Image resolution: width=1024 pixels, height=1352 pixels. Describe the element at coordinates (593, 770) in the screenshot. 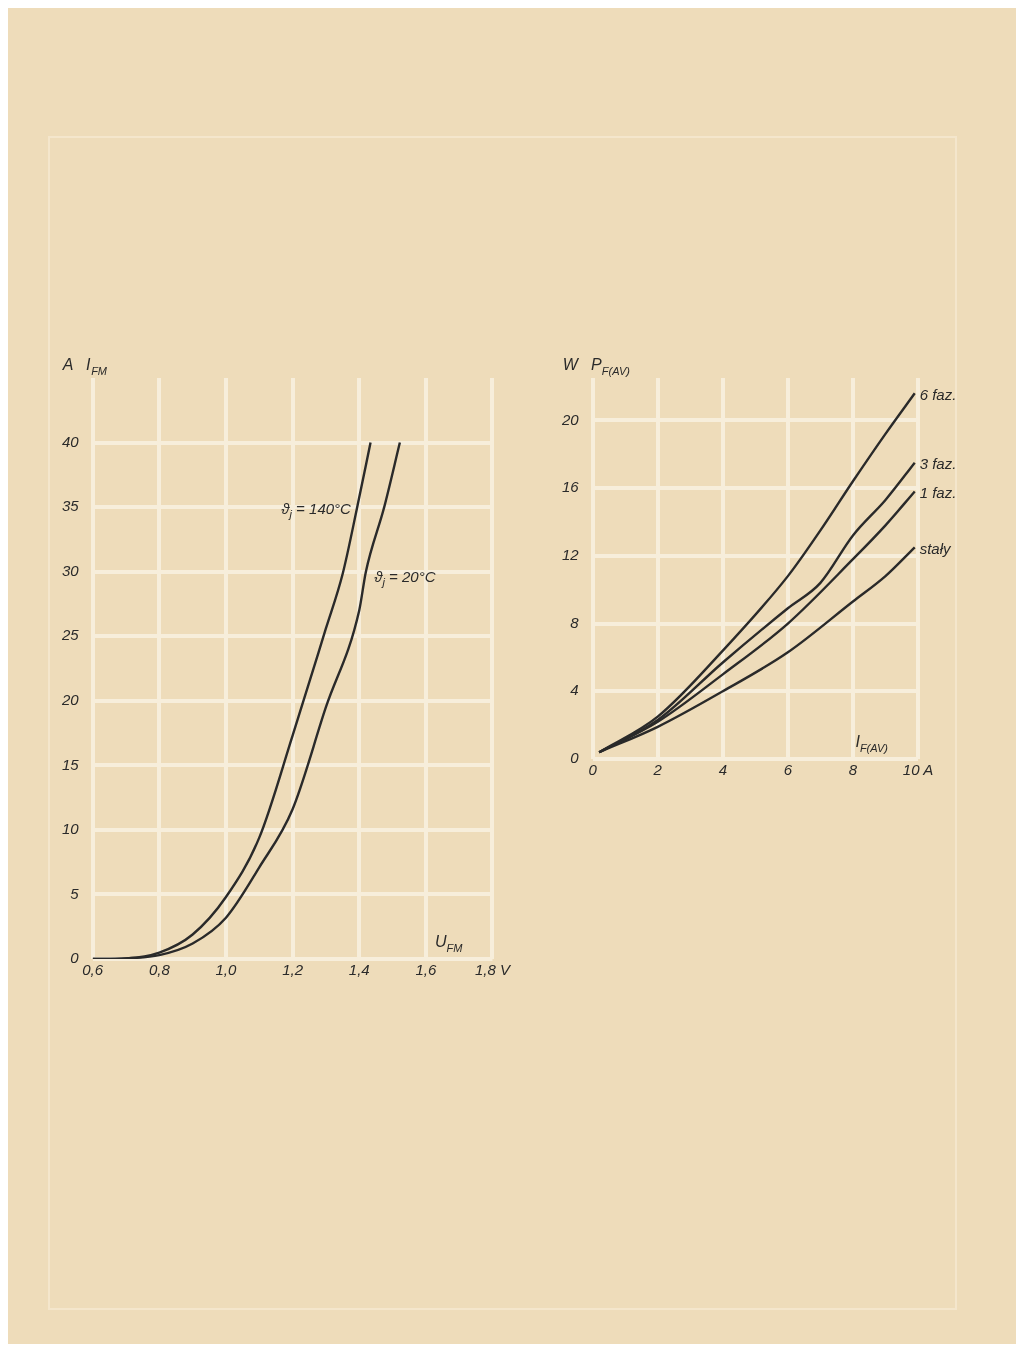

I see `x-tick-label: 0` at that location.